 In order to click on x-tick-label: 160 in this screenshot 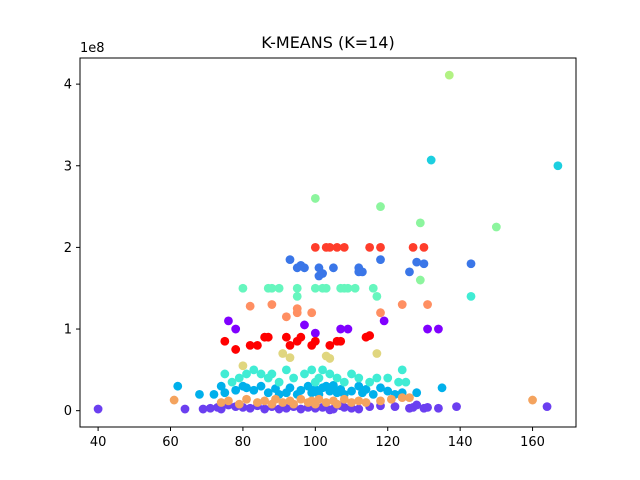, I will do `click(532, 442)`.